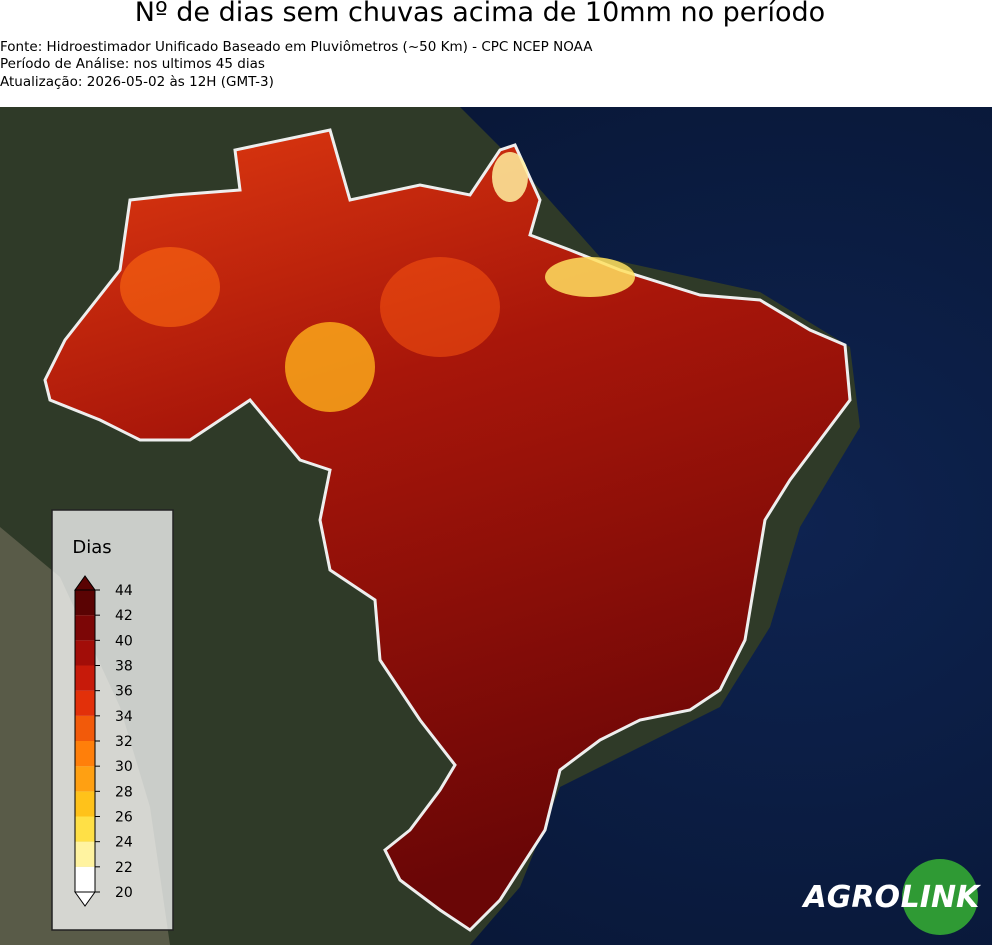 The height and width of the screenshot is (945, 992). What do you see at coordinates (124, 767) in the screenshot?
I see `tick-label: 30` at bounding box center [124, 767].